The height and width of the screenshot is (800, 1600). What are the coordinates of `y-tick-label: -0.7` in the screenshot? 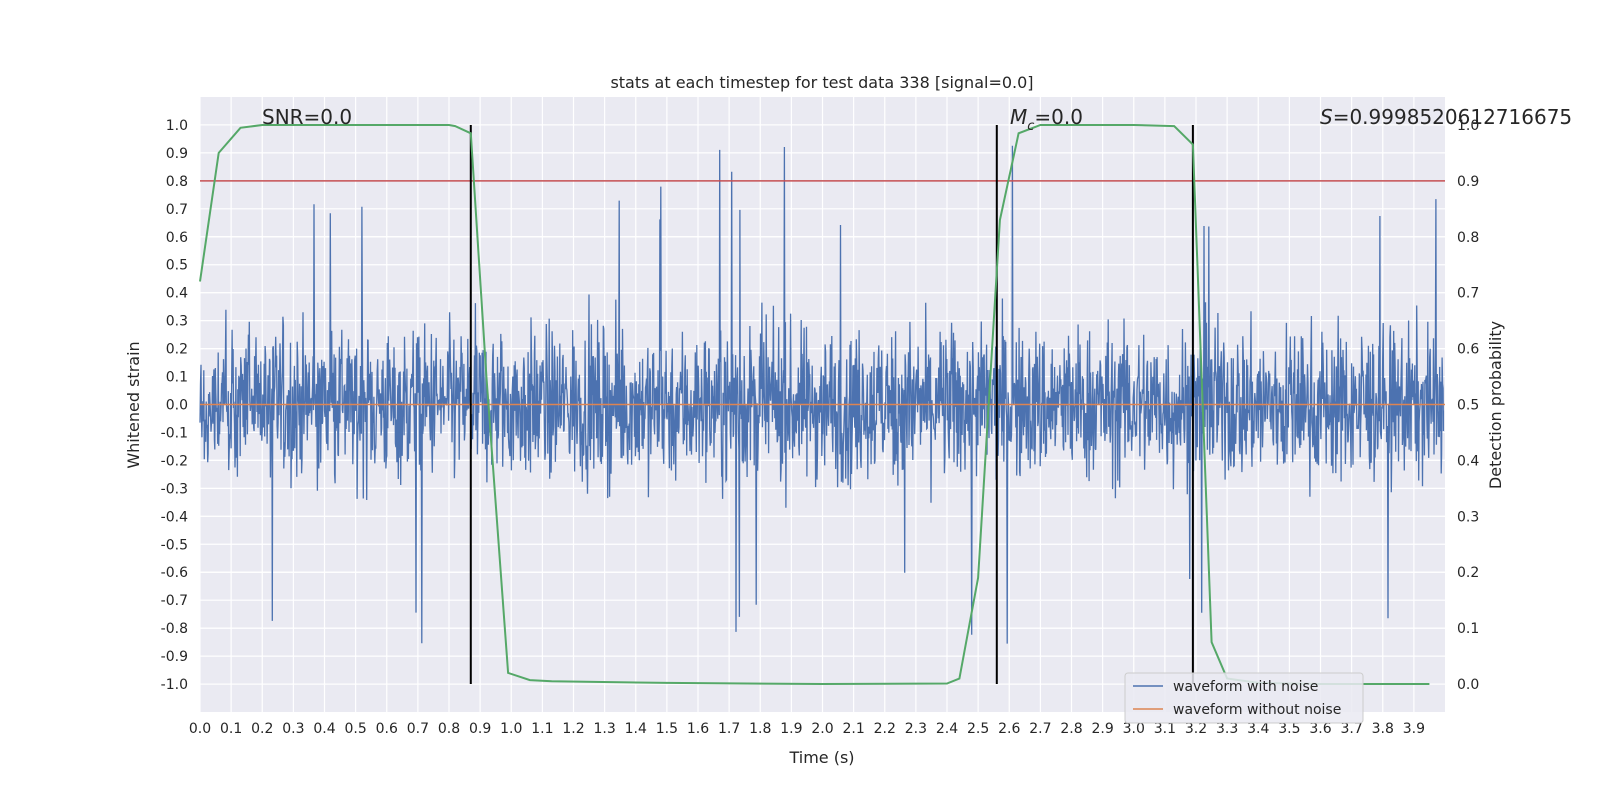 It's located at (174, 601).